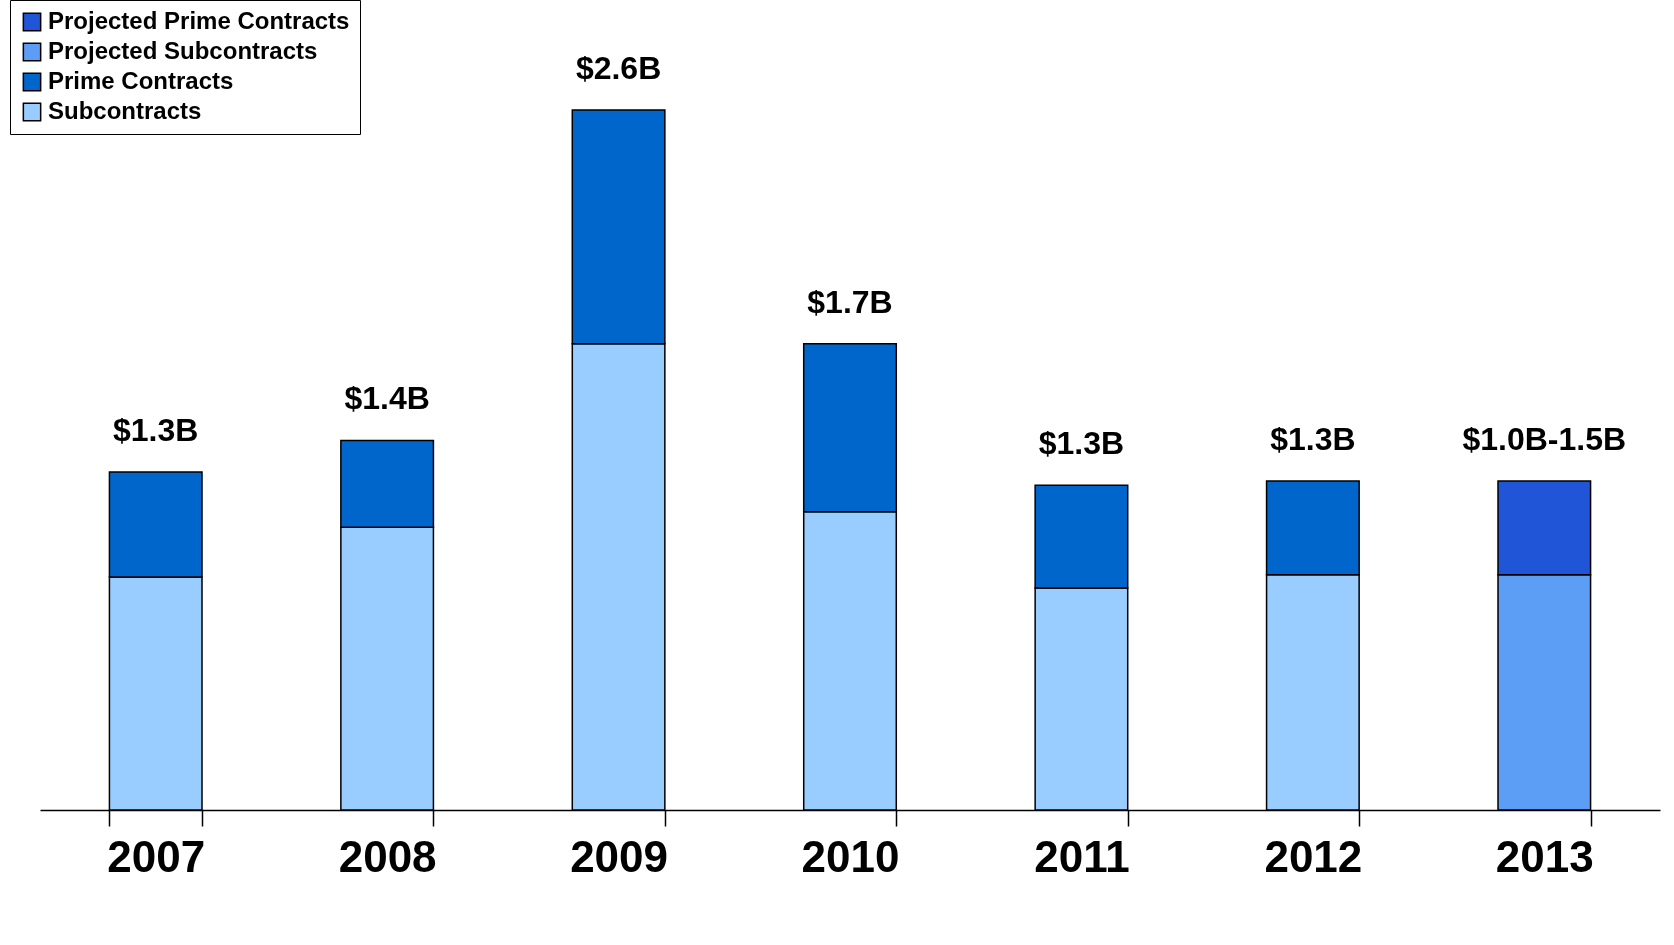 The height and width of the screenshot is (945, 1674). What do you see at coordinates (618, 68) in the screenshot?
I see `annotation: $2.6B` at bounding box center [618, 68].